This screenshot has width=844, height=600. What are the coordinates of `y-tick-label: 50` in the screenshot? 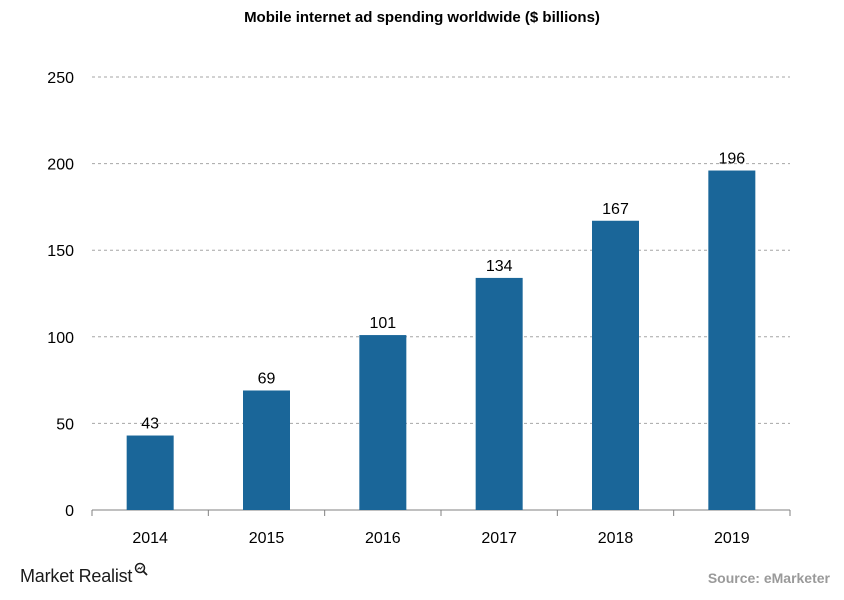 It's located at (65, 424).